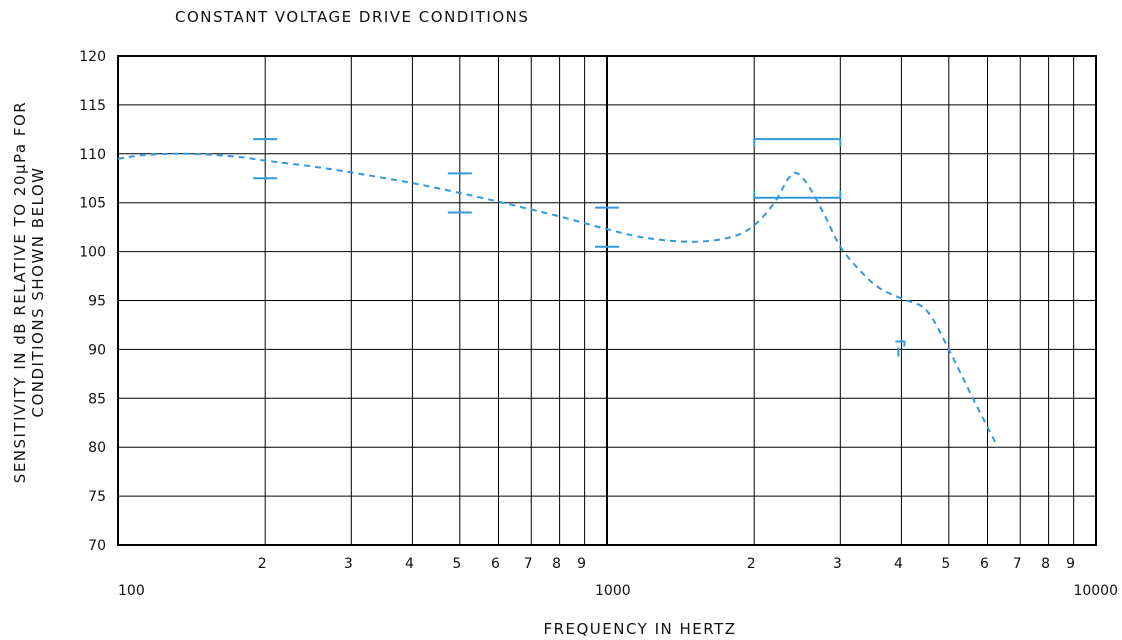  What do you see at coordinates (797, 142) in the screenshot?
I see `tolerance-window-upper` at bounding box center [797, 142].